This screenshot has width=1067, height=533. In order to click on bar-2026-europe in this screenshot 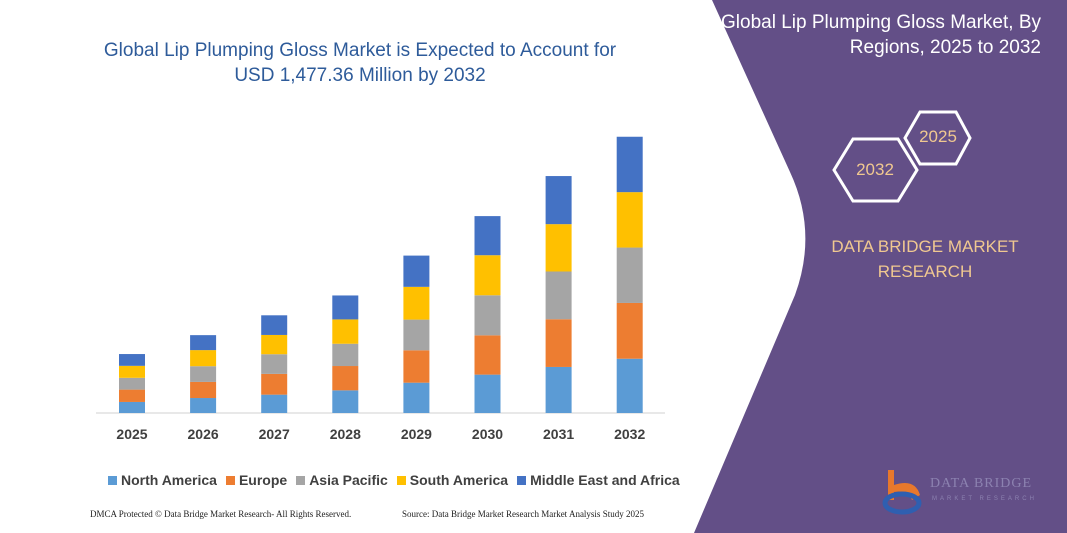, I will do `click(203, 390)`.